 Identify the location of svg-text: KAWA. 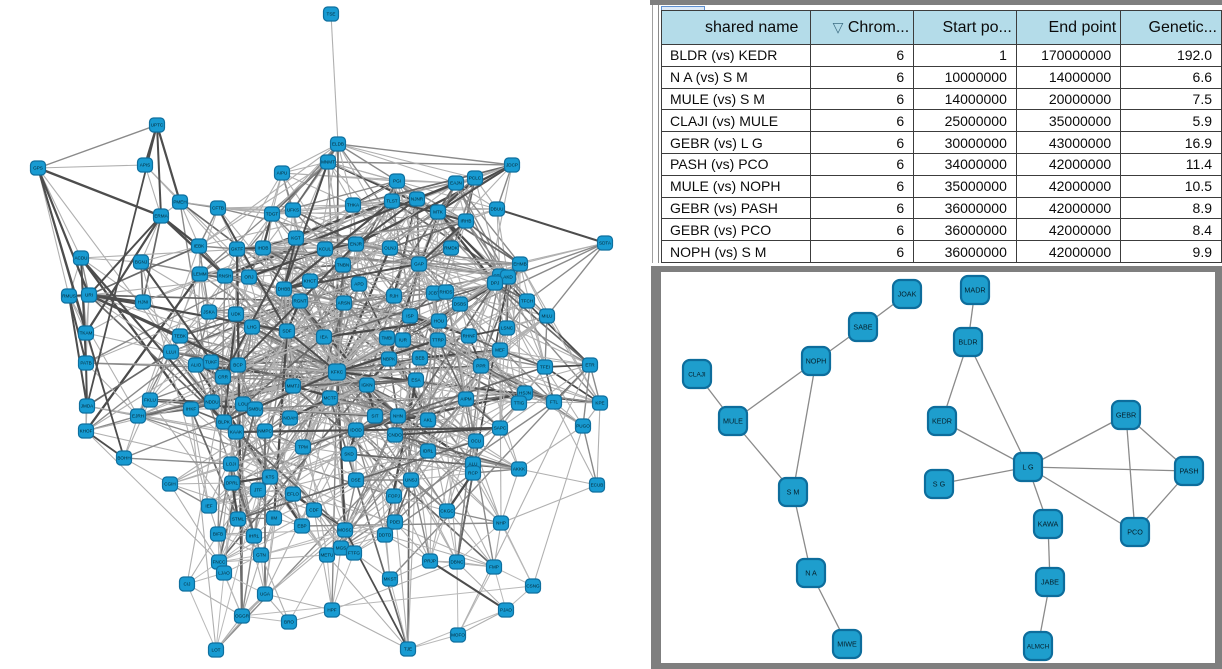
(1048, 524).